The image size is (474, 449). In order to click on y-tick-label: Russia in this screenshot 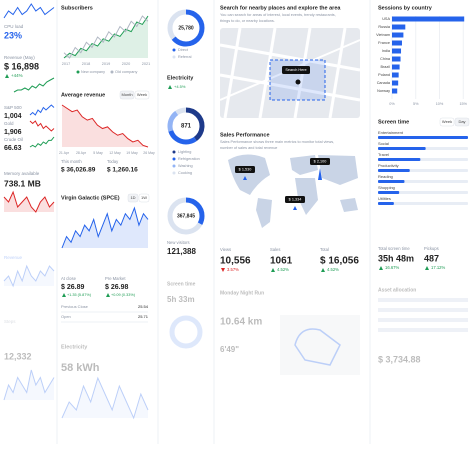, I will do `click(384, 27)`.